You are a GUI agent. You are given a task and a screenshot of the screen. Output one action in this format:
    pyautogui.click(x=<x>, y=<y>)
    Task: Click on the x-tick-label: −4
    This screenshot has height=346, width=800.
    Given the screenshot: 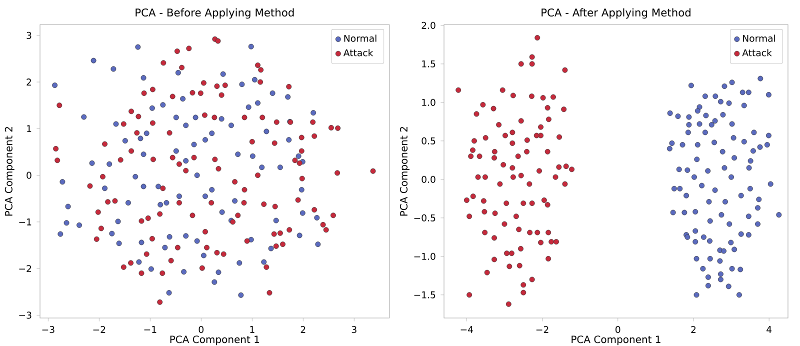 What is the action you would take?
    pyautogui.click(x=467, y=329)
    